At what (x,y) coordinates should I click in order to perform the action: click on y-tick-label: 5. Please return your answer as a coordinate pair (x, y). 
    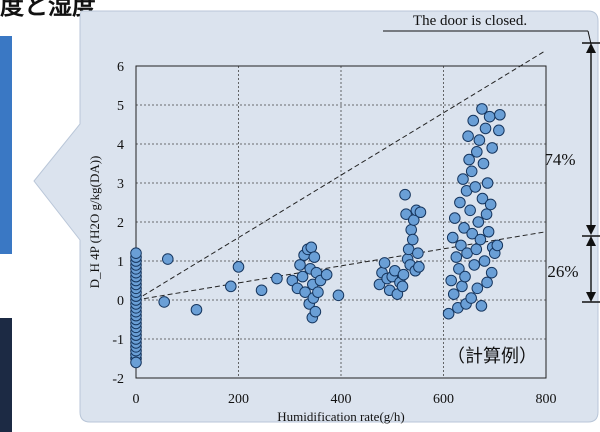
    Looking at the image, I should click on (120, 106).